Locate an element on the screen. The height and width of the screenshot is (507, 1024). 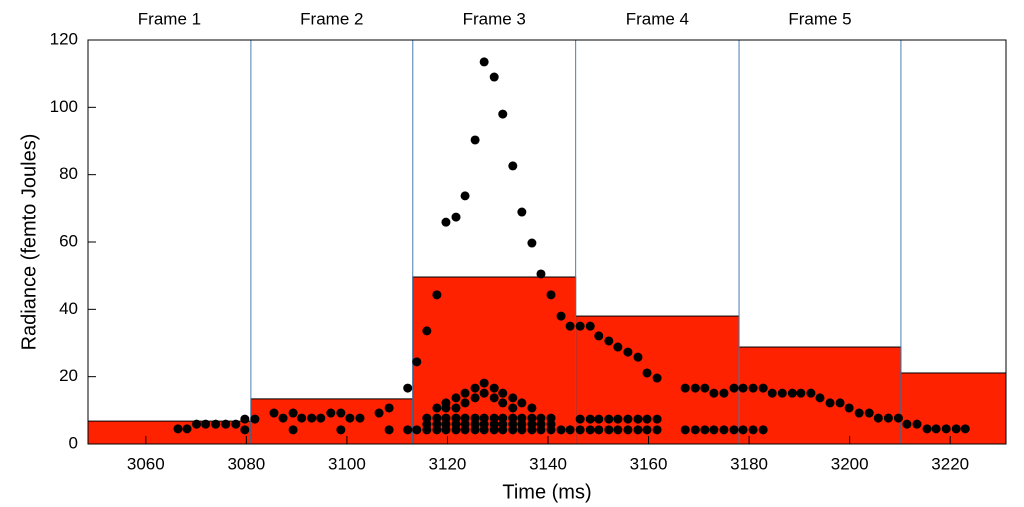
x-axis-label: Time (ms) is located at coordinates (546, 492).